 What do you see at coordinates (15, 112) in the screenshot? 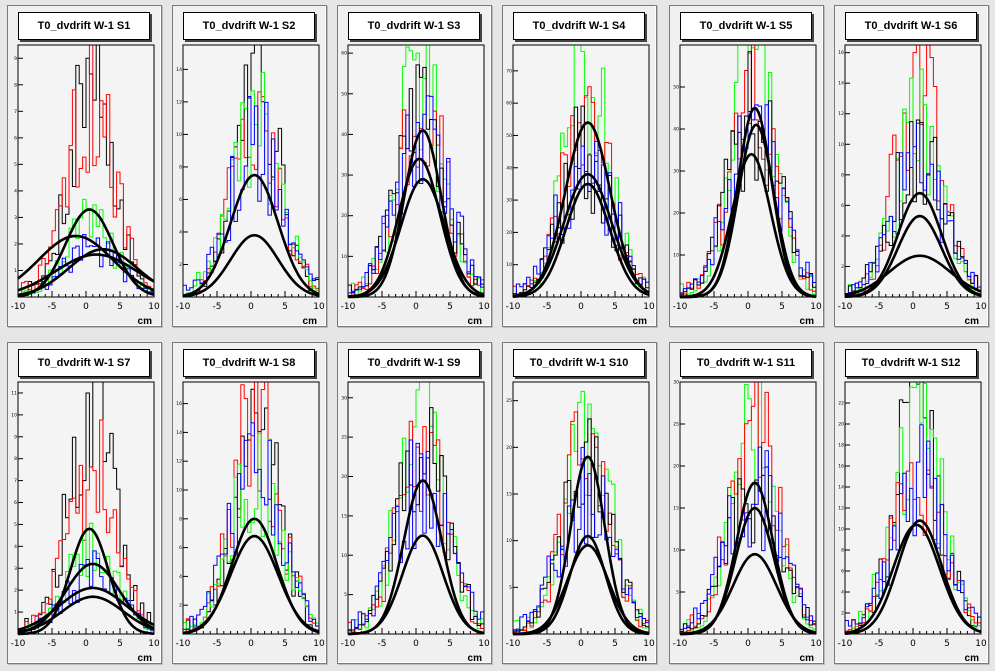
I see `y-tick-label: 7` at bounding box center [15, 112].